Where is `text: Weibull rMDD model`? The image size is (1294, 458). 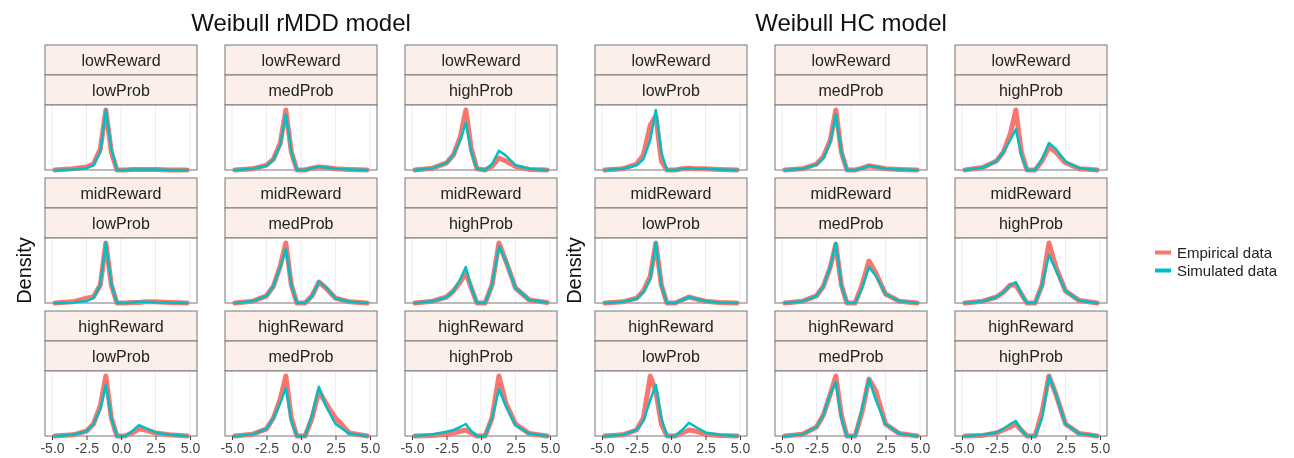
text: Weibull rMDD model is located at coordinates (301, 22).